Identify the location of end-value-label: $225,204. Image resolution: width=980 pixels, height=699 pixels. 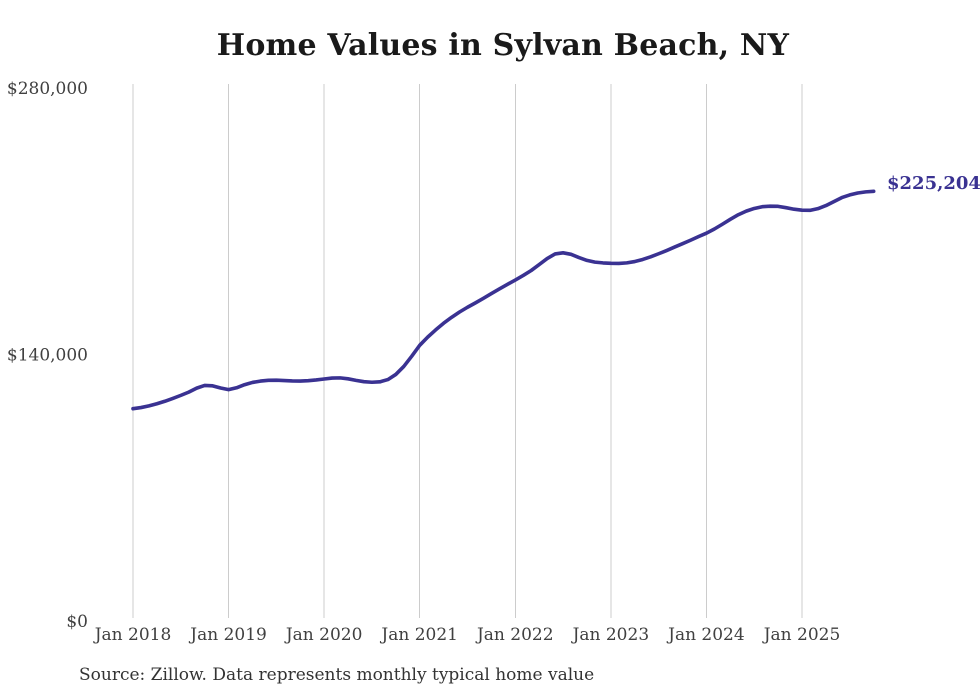
(933, 183).